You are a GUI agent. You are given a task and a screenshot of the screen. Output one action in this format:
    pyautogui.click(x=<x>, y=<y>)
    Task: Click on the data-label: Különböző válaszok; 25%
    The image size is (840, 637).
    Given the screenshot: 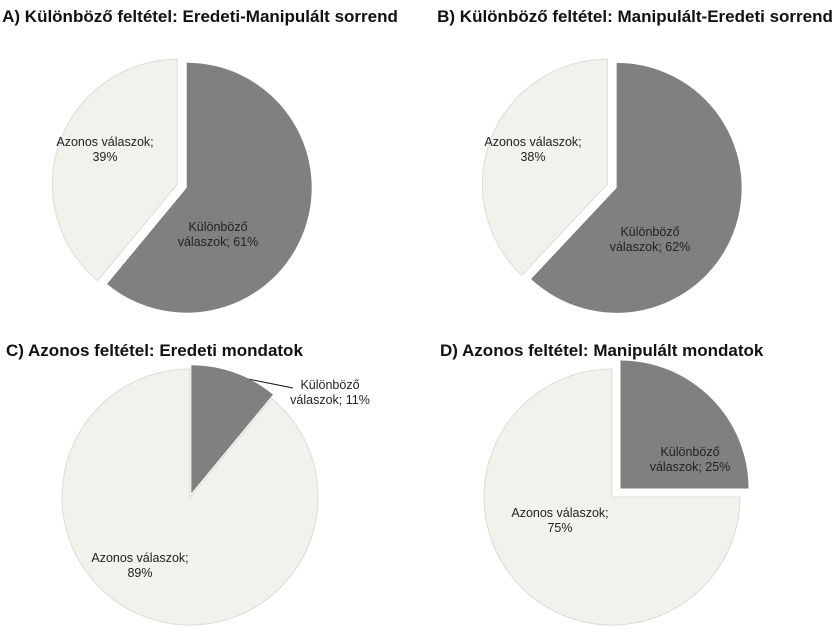 What is the action you would take?
    pyautogui.click(x=690, y=459)
    